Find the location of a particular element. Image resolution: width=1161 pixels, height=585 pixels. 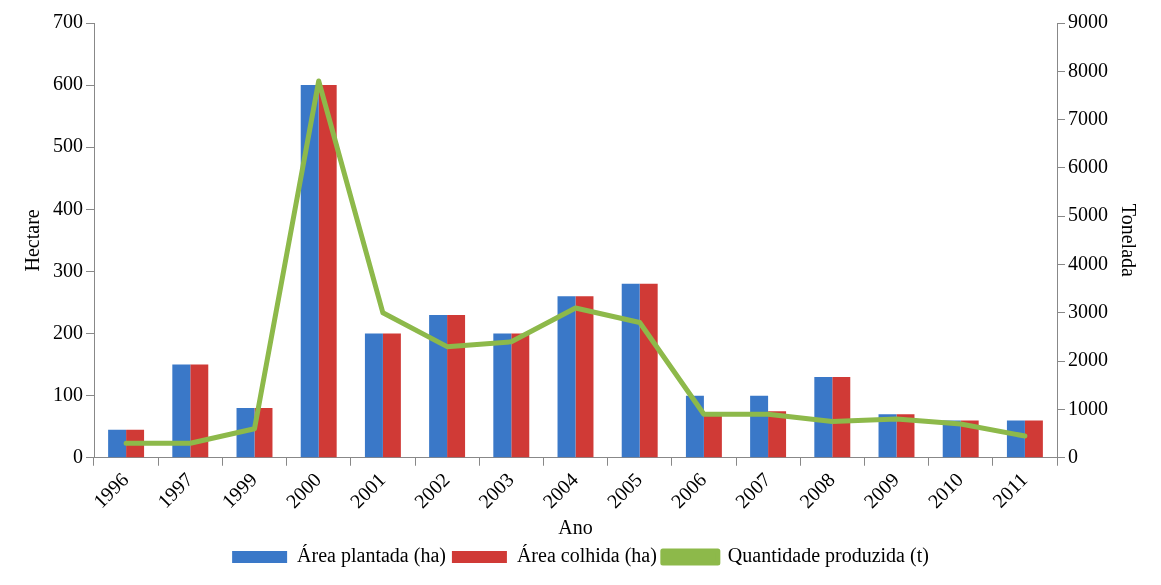

legend-label: Área plantada (ha) is located at coordinates (371, 556).